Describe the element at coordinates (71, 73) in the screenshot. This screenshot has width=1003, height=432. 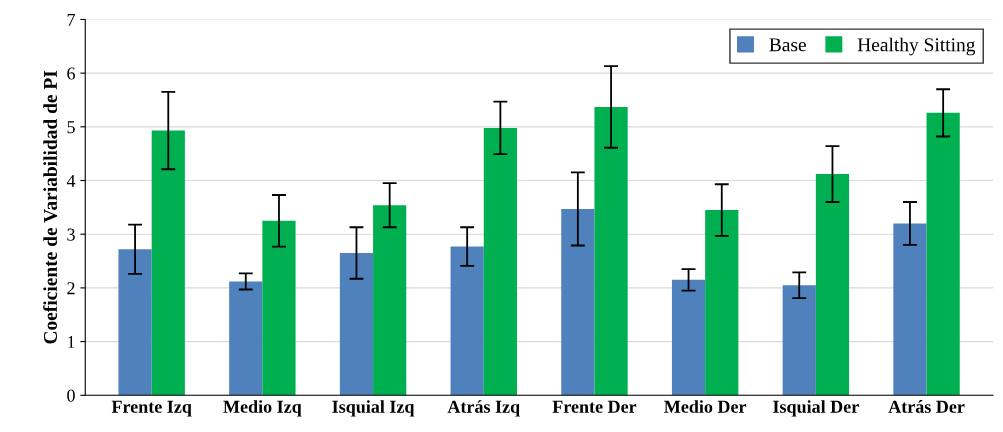
I see `y-tick-label: 6` at that location.